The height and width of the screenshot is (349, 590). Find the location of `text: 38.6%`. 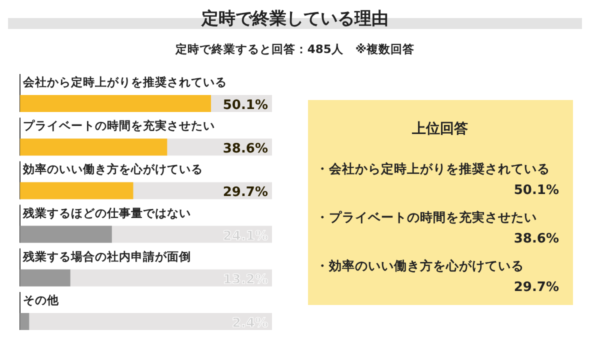

text: 38.6% is located at coordinates (536, 239).